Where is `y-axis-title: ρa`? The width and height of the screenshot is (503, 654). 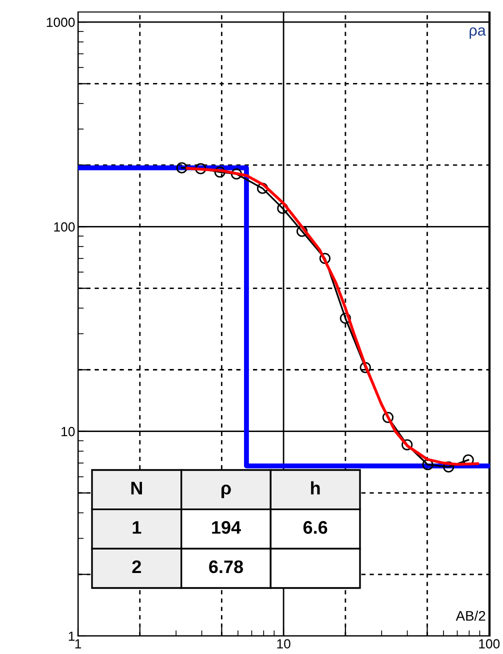 y-axis-title: ρa is located at coordinates (478, 33).